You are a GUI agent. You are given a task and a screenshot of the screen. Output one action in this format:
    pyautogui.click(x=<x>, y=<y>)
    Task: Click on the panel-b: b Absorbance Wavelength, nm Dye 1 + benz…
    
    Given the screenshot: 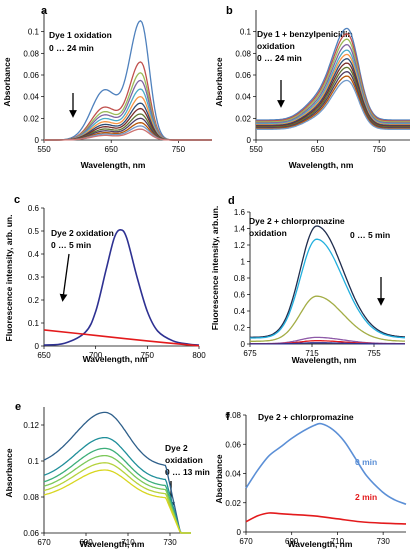 What is the action you would take?
    pyautogui.click(x=284, y=87)
    